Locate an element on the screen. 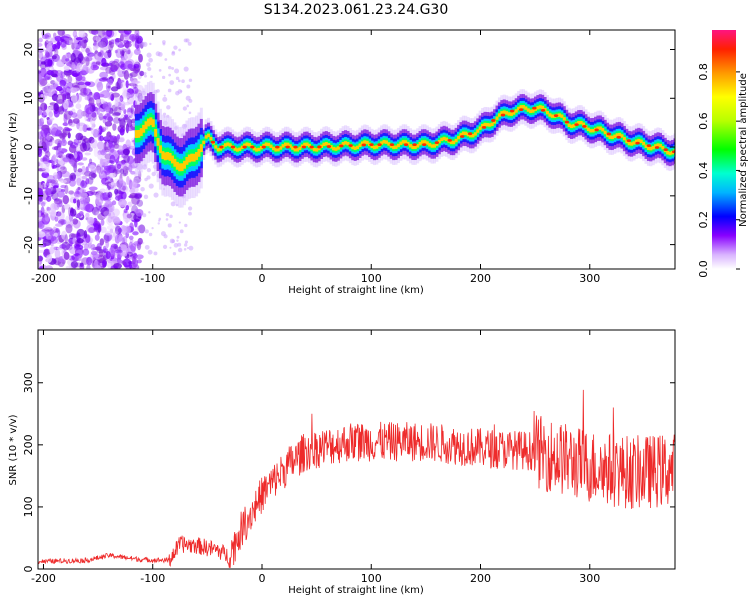 The height and width of the screenshot is (600, 750). y-tick-label: 20 is located at coordinates (28, 50).